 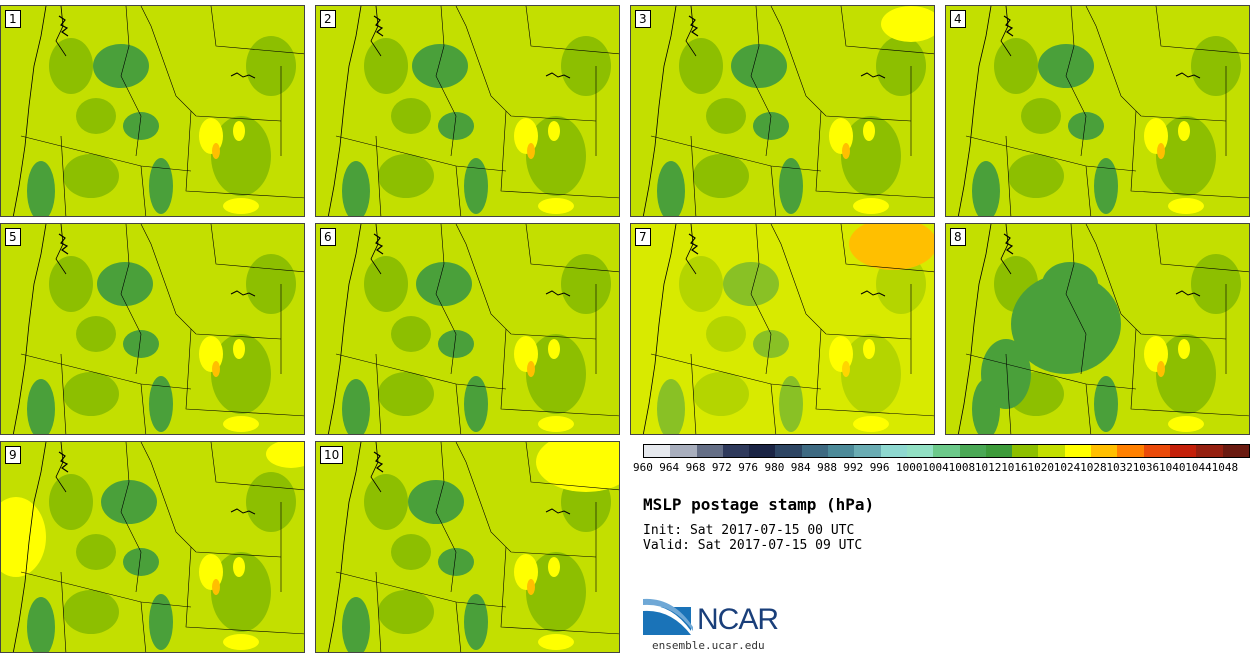 What do you see at coordinates (1225, 467) in the screenshot?
I see `colorbar-tick-label: 1048` at bounding box center [1225, 467].